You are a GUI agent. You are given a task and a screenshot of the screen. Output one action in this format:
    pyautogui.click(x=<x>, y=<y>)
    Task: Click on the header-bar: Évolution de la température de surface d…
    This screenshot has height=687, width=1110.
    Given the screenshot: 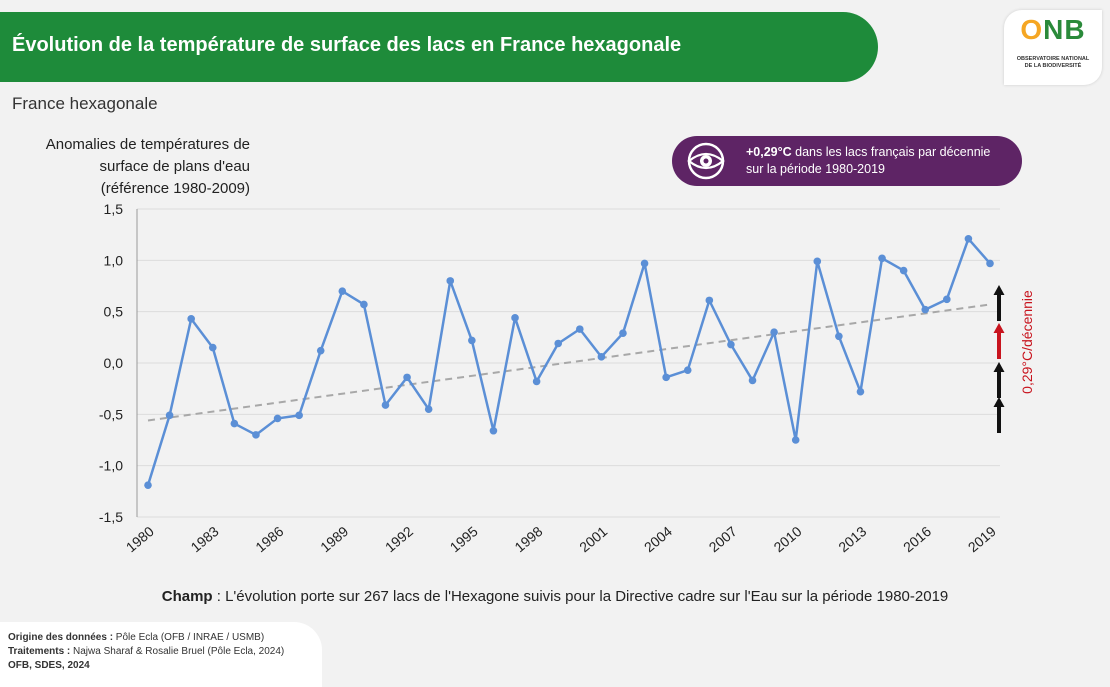 What is the action you would take?
    pyautogui.click(x=439, y=47)
    